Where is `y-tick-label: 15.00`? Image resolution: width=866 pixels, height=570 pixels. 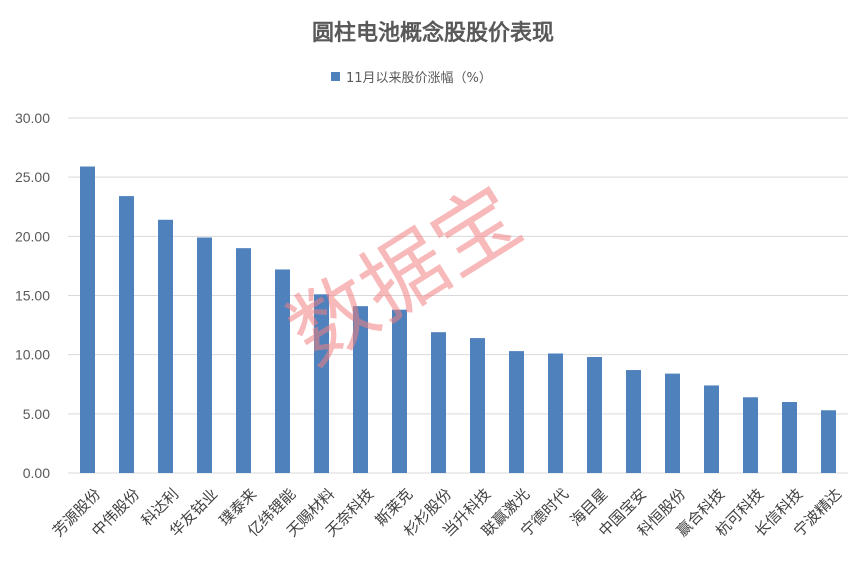 y-tick-label: 15.00 is located at coordinates (32, 296).